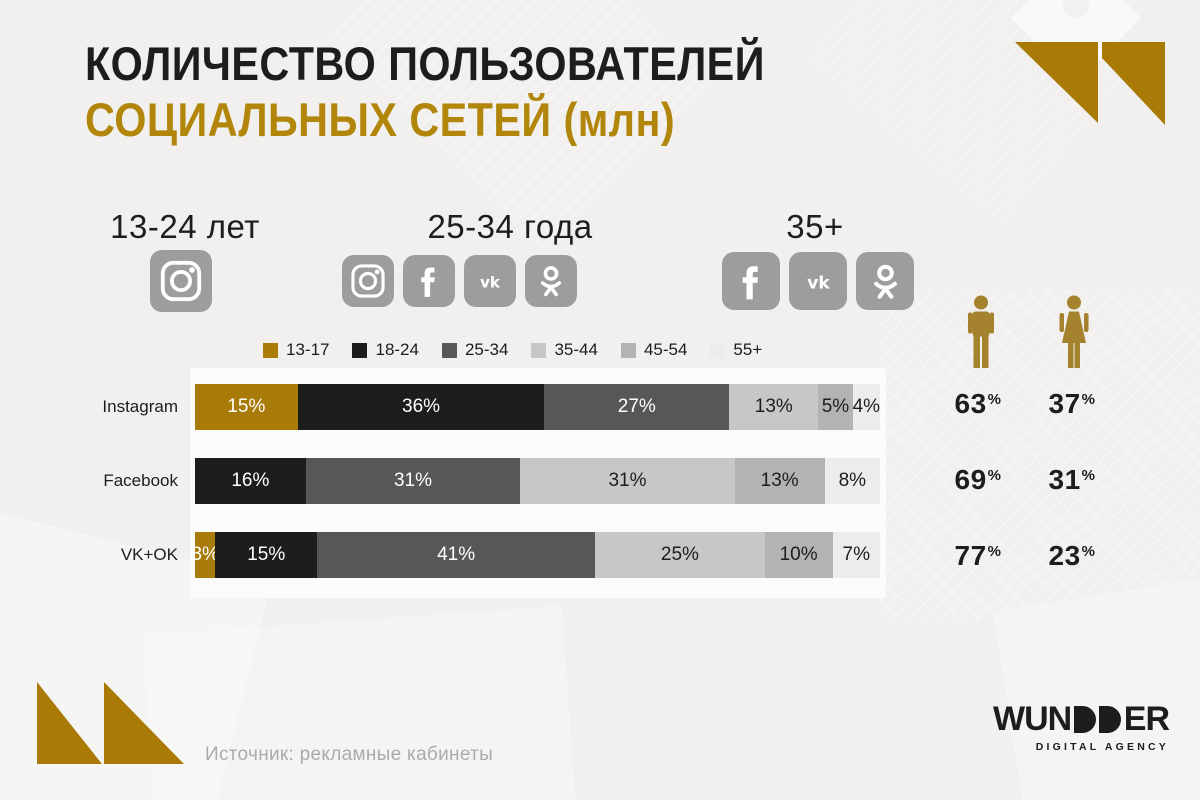 The height and width of the screenshot is (800, 1200). Describe the element at coordinates (1072, 555) in the screenshot. I see `female-percent-VK+OK: 23%` at that location.